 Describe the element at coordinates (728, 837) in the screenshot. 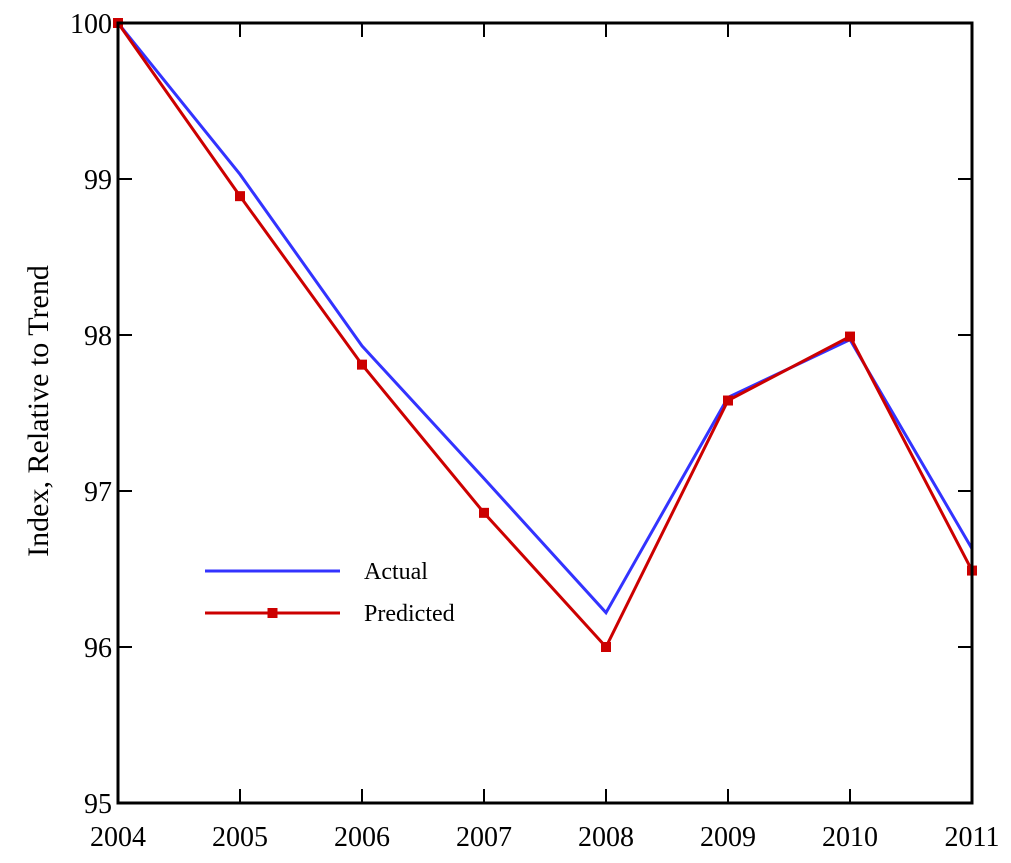

I see `x-tick-label: 2009` at that location.